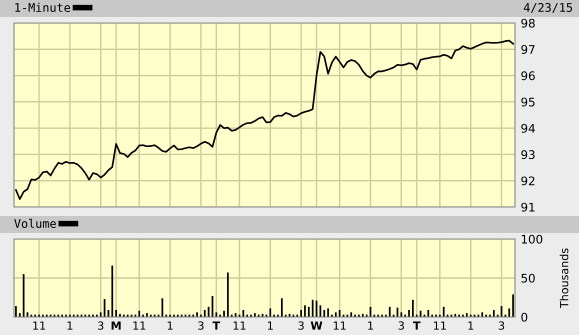  What do you see at coordinates (528, 49) in the screenshot?
I see `y-tick-label: 97` at bounding box center [528, 49].